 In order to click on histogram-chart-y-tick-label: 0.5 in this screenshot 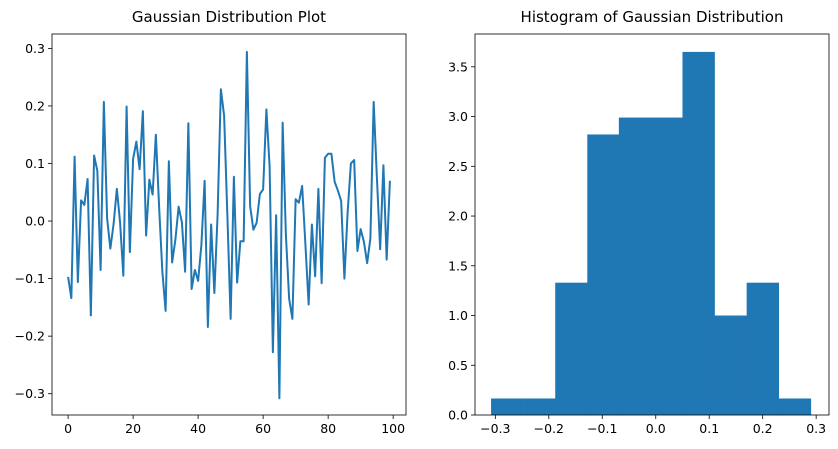, I will do `click(458, 365)`.